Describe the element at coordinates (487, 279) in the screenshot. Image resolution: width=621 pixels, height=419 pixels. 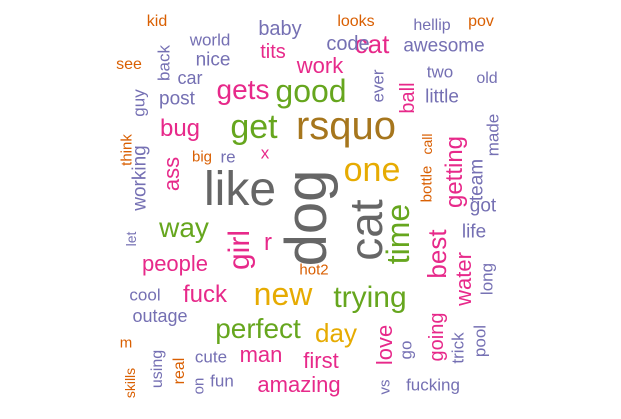
I see `word-long: long` at that location.